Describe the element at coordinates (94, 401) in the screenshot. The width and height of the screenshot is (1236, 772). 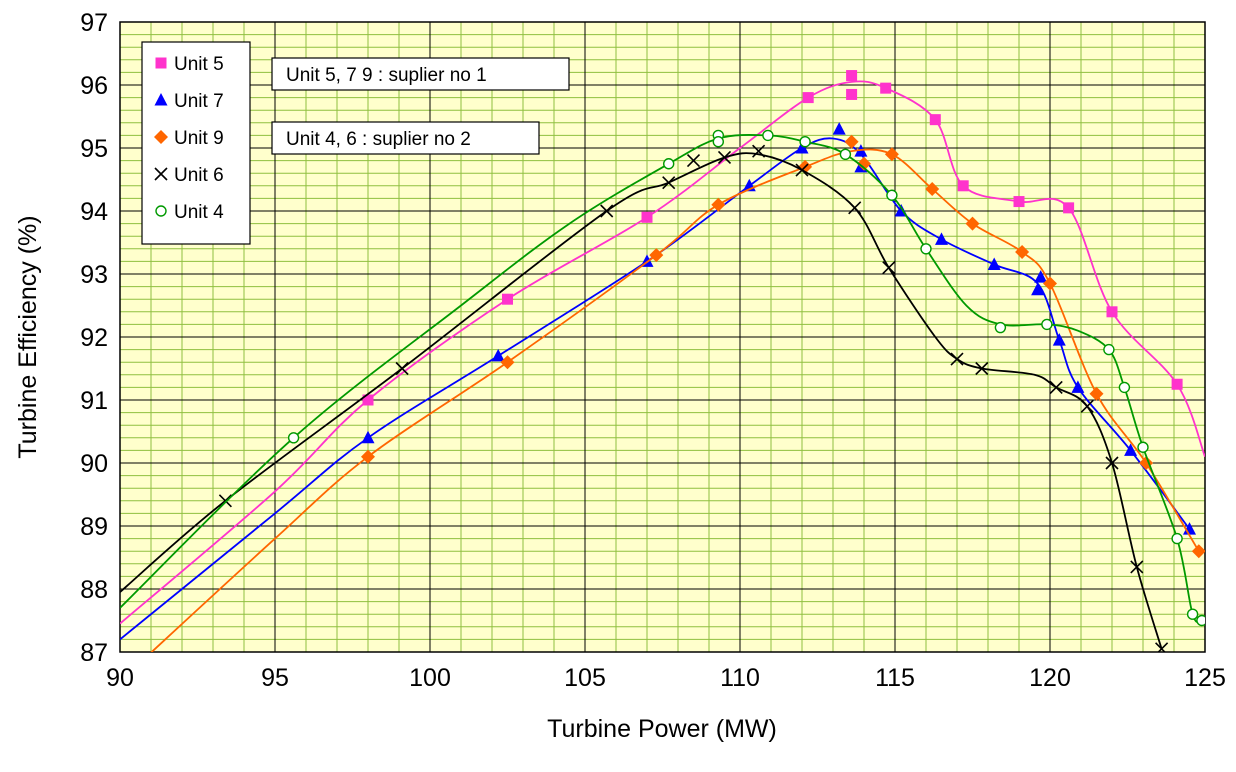
I see `y-tick-label: 91` at that location.